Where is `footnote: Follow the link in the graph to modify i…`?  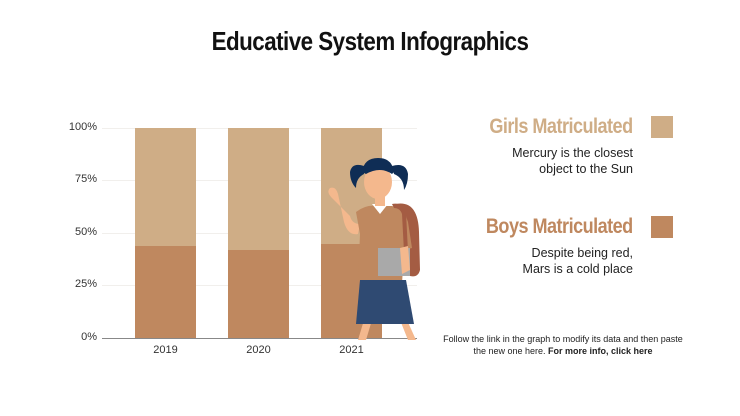
footnote: Follow the link in the graph to modify i… is located at coordinates (563, 345).